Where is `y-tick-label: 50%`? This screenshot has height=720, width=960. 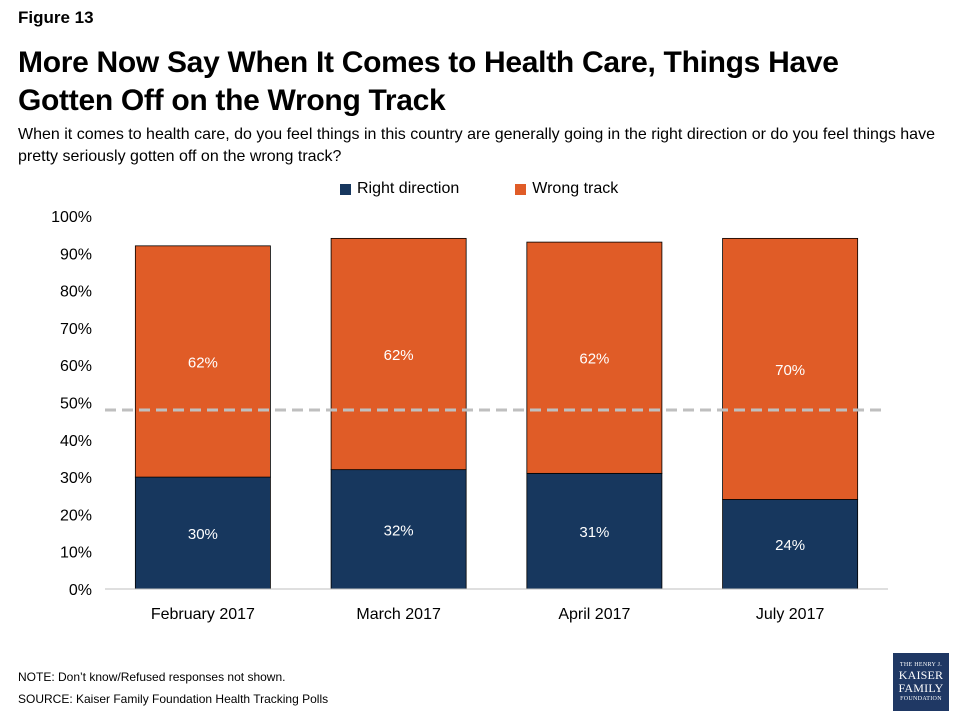 y-tick-label: 50% is located at coordinates (76, 404).